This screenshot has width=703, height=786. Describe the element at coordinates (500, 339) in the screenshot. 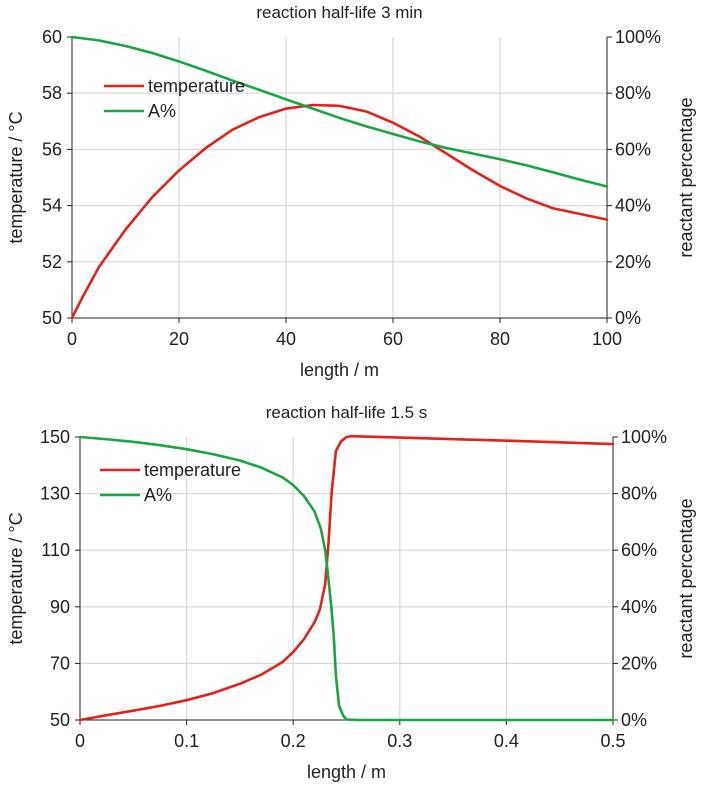

I see `x-tick-label: 80` at that location.